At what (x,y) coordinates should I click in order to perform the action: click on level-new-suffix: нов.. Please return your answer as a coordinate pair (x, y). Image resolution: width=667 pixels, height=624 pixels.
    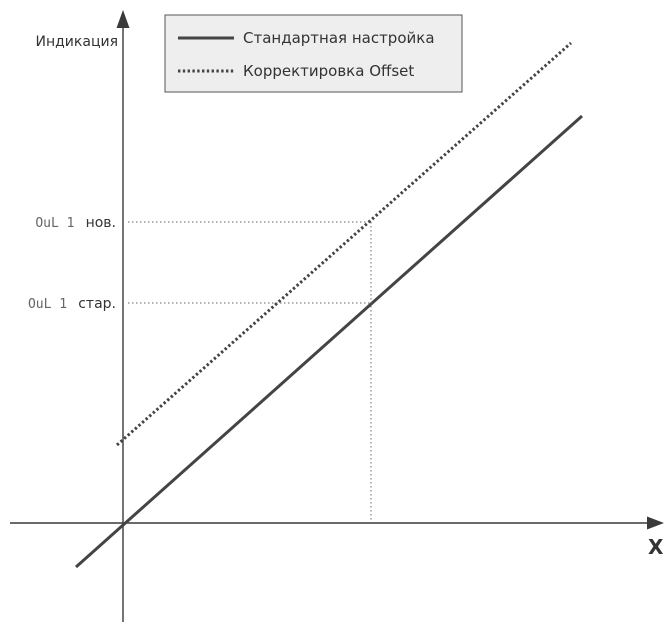
    Looking at the image, I should click on (101, 223).